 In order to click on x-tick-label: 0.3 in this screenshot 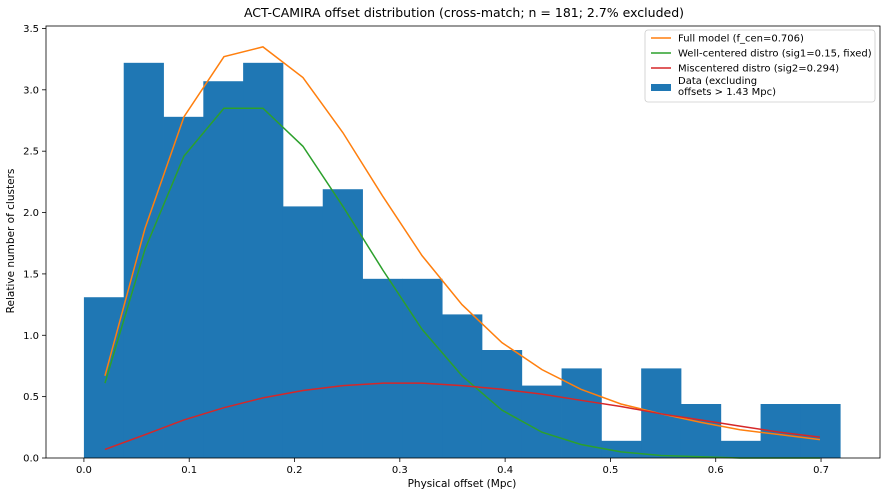, I will do `click(400, 470)`.